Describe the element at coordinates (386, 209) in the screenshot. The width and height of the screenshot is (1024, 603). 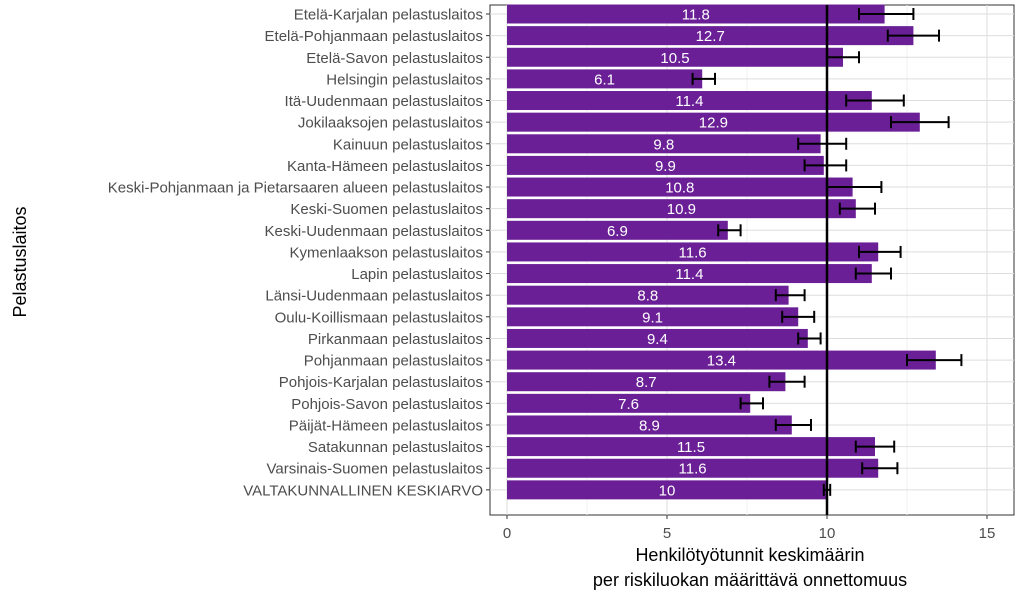
I see `category-label: Keski-Suomen pelastuslaitos` at that location.